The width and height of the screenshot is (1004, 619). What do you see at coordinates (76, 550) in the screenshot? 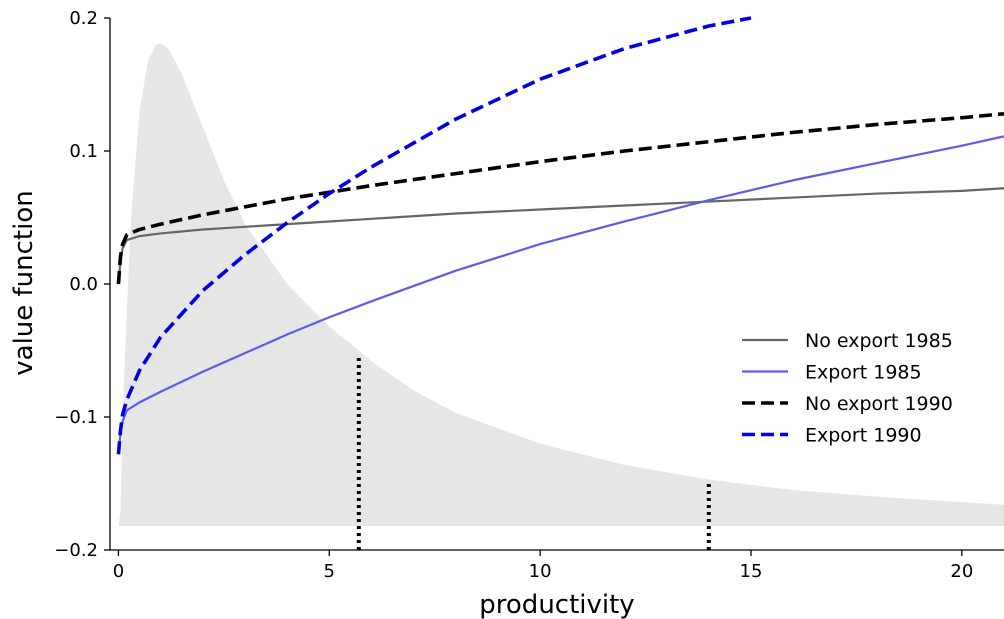
I see `y-tick-label: −0.2` at bounding box center [76, 550].